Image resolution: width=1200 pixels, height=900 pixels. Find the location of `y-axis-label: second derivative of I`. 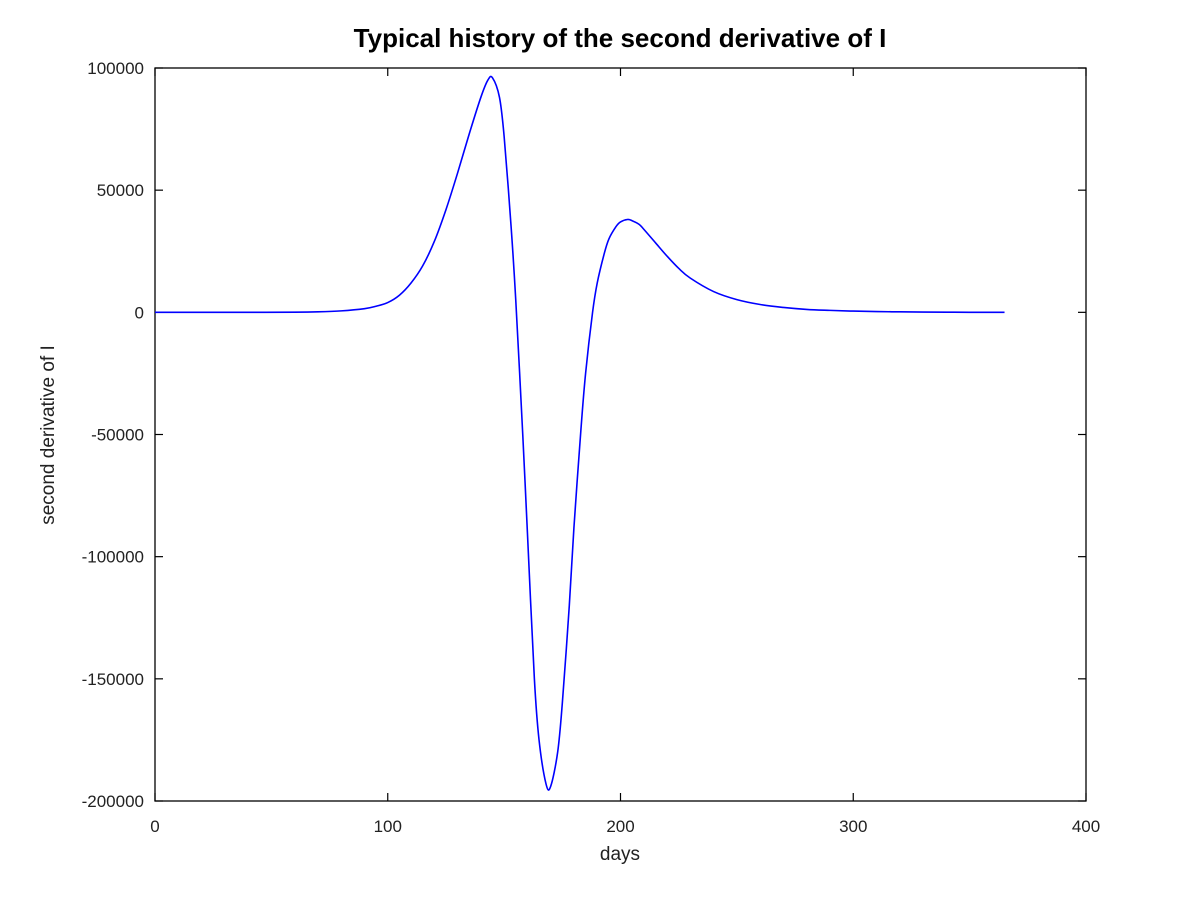

y-axis-label: second derivative of I is located at coordinates (48, 435).